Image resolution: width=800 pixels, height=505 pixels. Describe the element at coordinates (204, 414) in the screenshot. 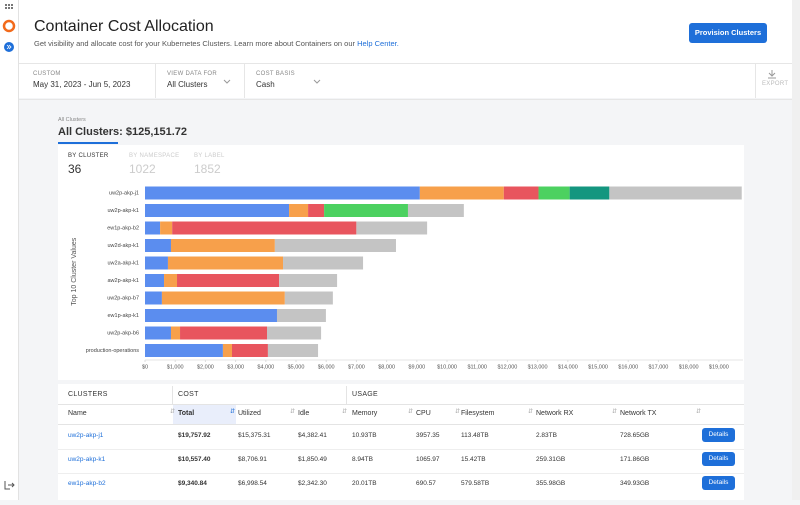

I see `sorted-column` at that location.